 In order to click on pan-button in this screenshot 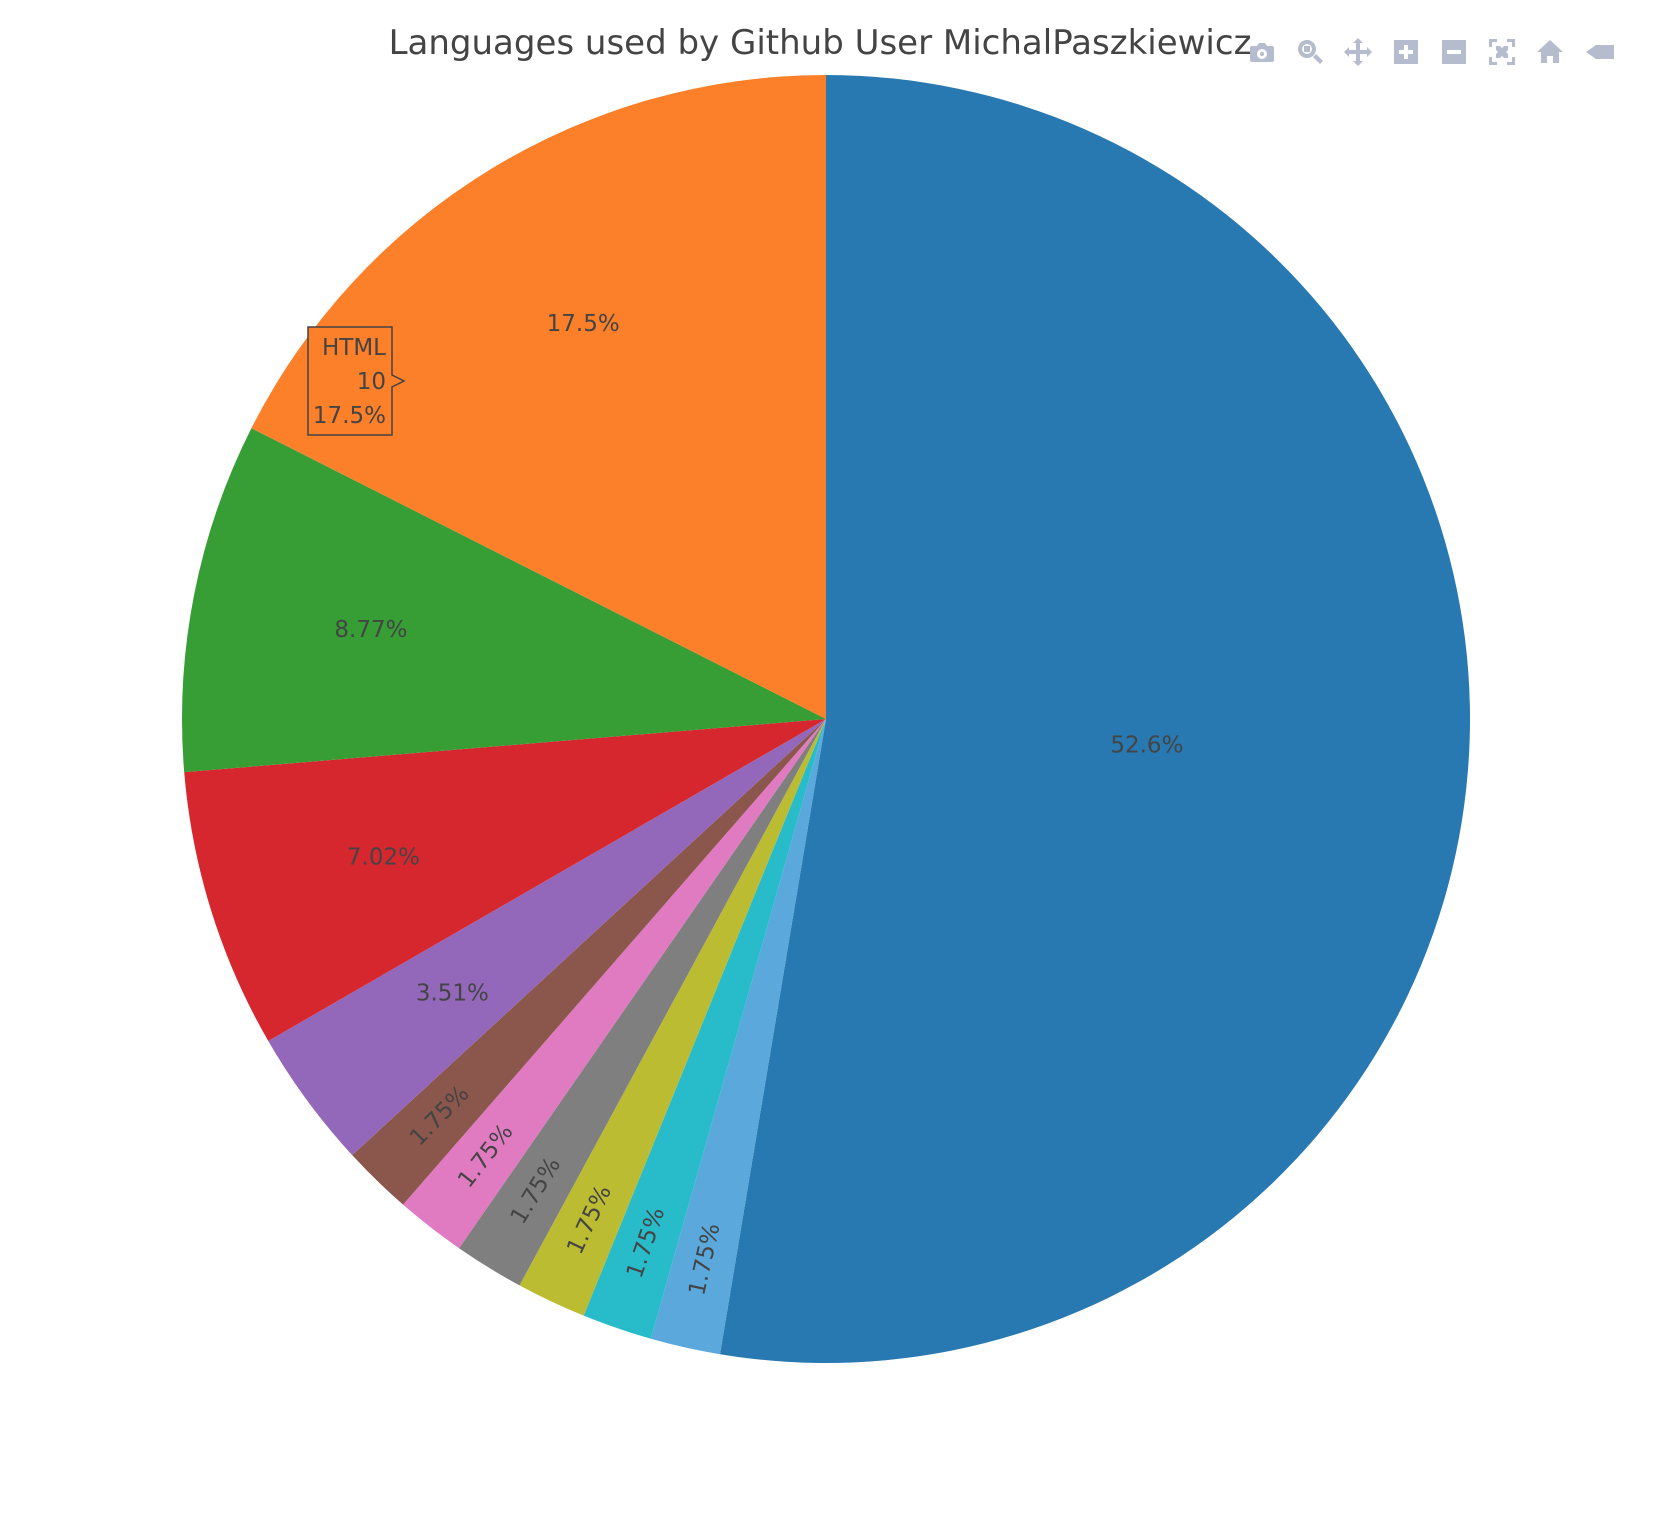, I will do `click(1358, 52)`.